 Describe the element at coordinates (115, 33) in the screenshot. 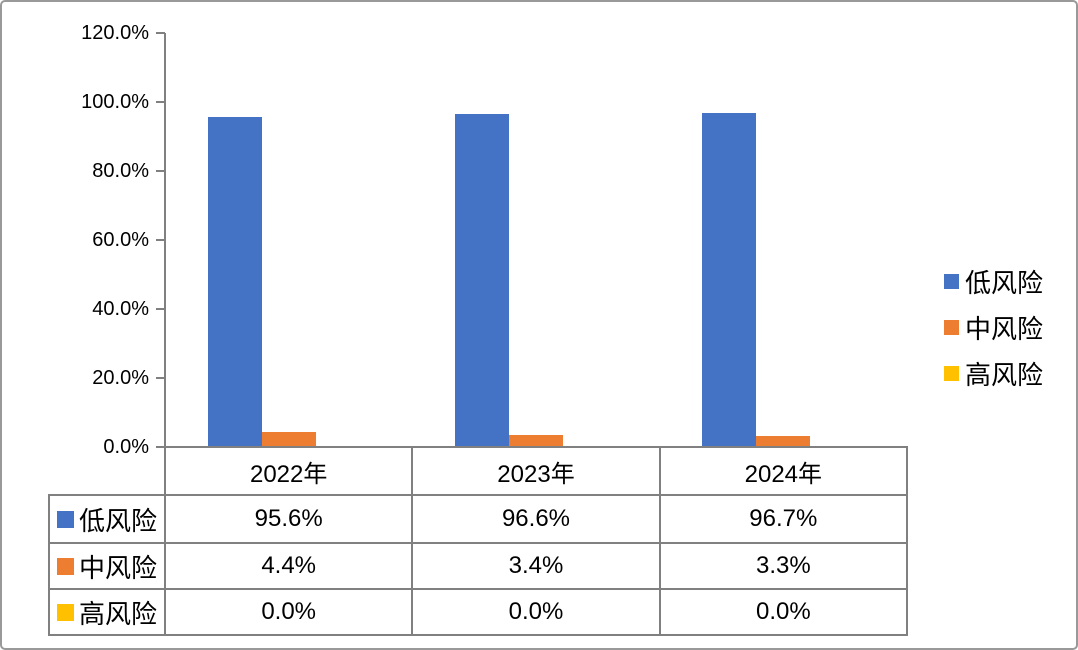

I see `y-axis-tick-label: 120.0%` at that location.